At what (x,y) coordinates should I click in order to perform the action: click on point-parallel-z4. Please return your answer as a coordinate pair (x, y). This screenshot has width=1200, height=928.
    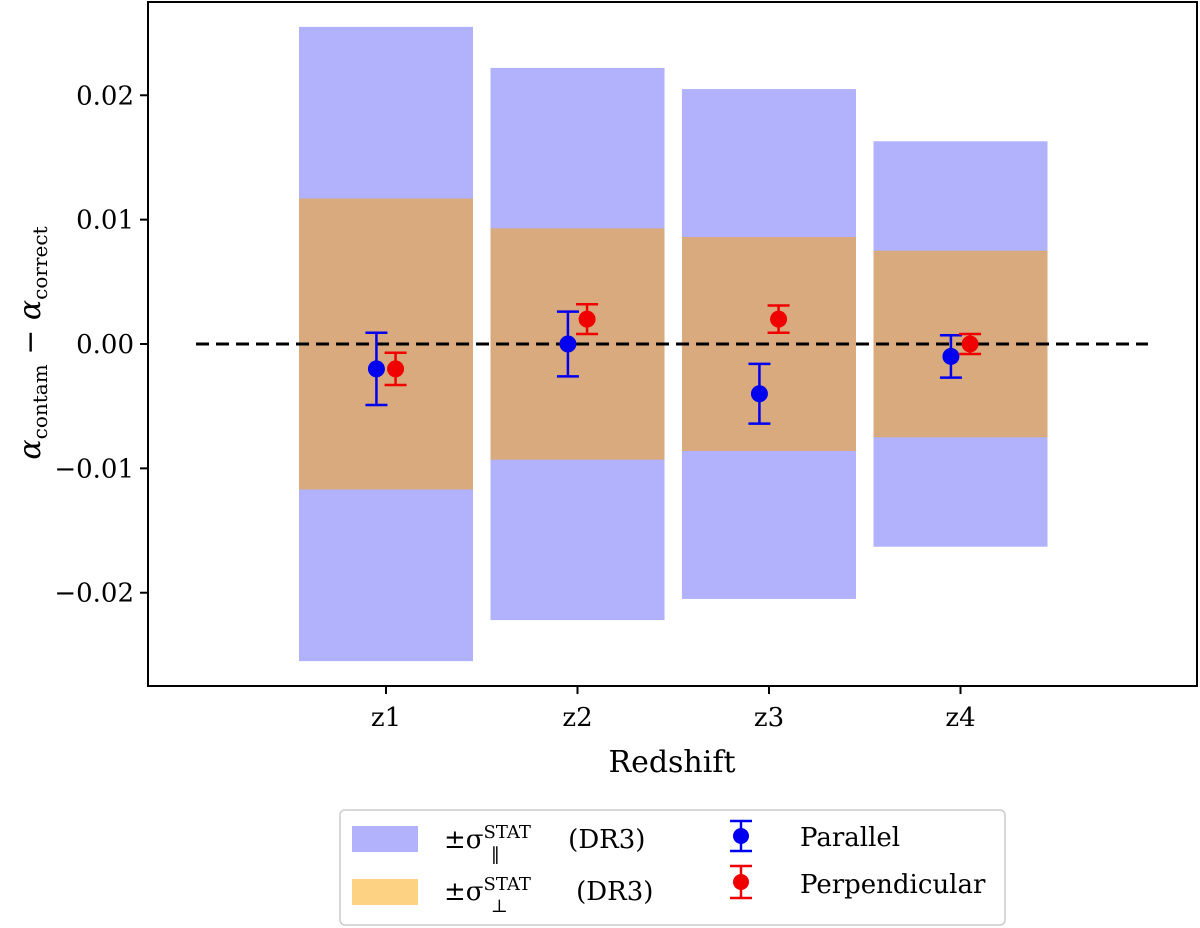
    Looking at the image, I should click on (950, 356).